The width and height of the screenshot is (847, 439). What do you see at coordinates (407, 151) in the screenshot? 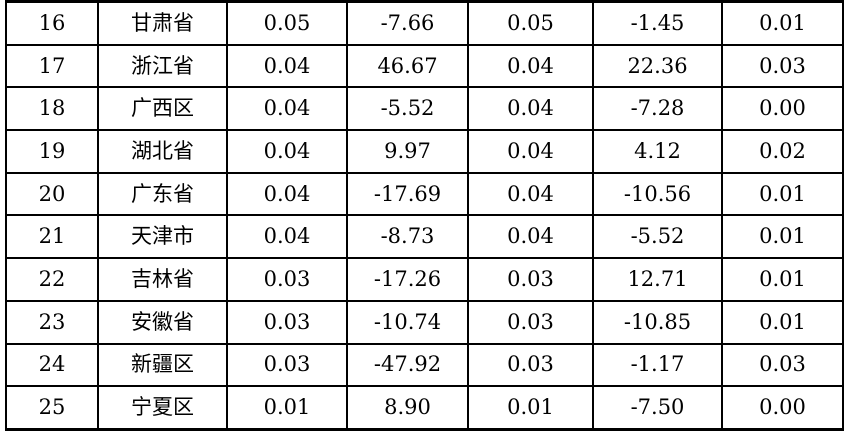
I see `value-cell: 9.97` at bounding box center [407, 151].